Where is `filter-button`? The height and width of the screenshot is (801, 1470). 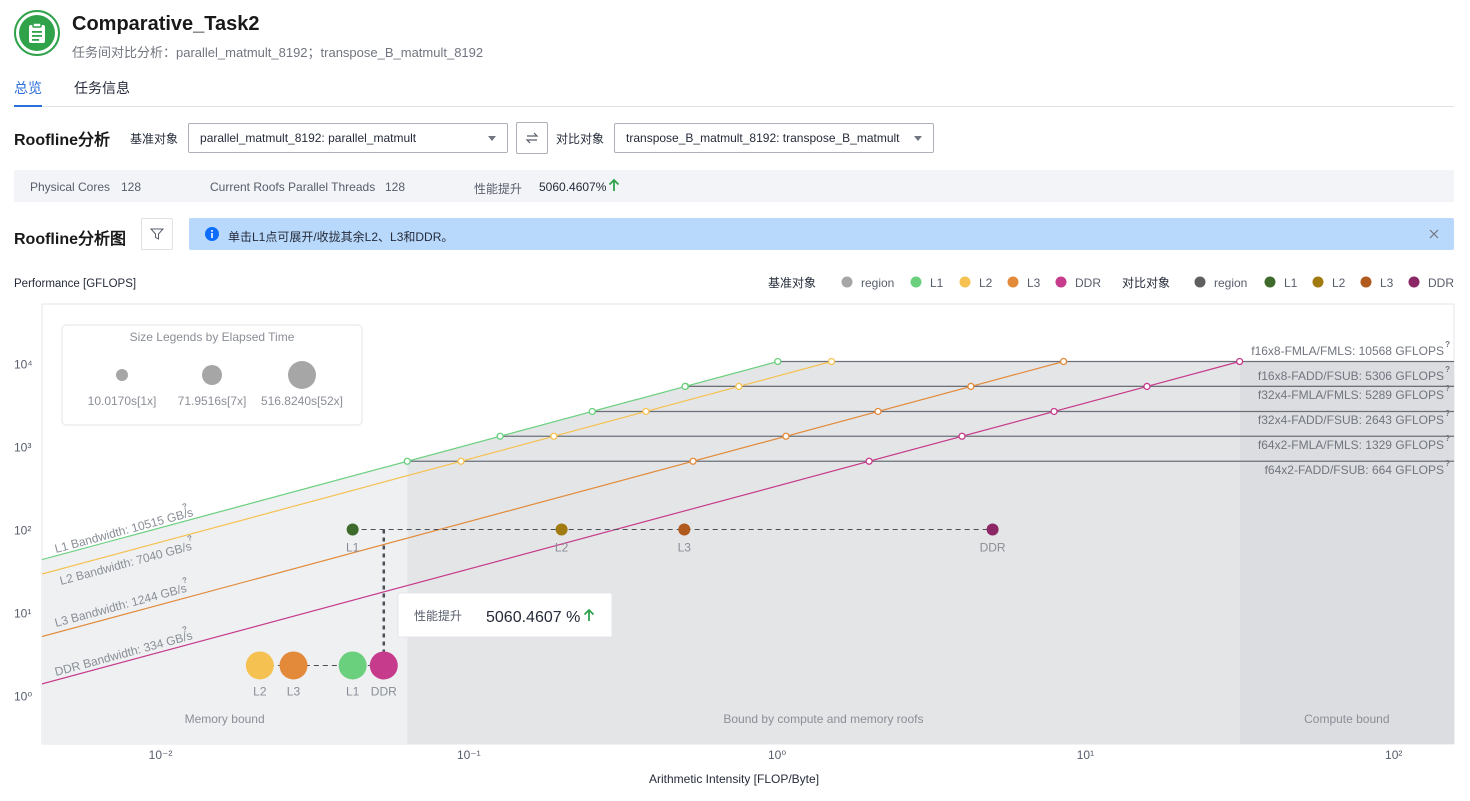
filter-button is located at coordinates (157, 234).